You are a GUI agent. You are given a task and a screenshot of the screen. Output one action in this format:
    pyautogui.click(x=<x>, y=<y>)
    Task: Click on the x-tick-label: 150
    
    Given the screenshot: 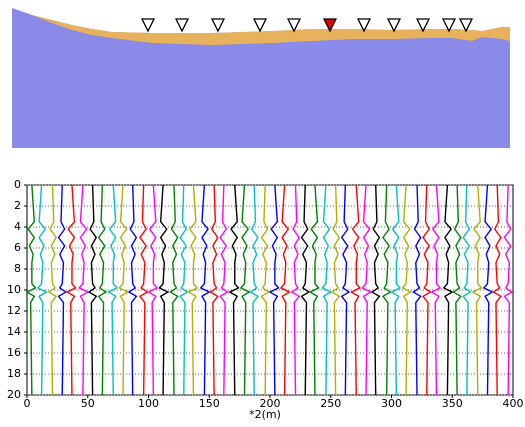 What is the action you would take?
    pyautogui.click(x=209, y=403)
    